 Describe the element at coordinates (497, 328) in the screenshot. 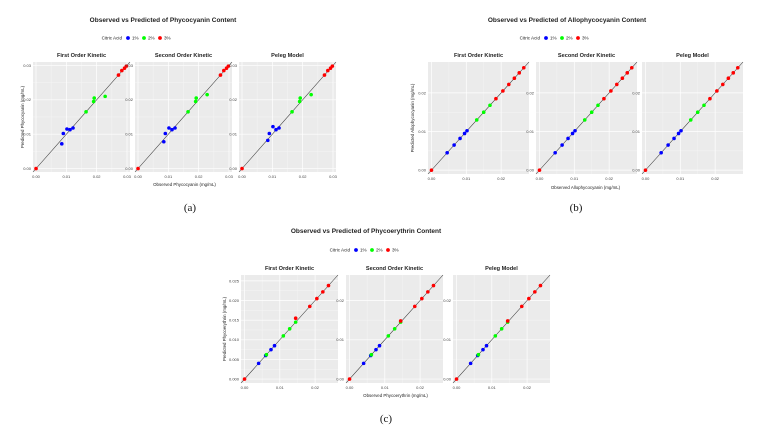

I see `facet-2: Peleg Model 0.00 0.01 0.02 0.00 0.01 0.02` at that location.